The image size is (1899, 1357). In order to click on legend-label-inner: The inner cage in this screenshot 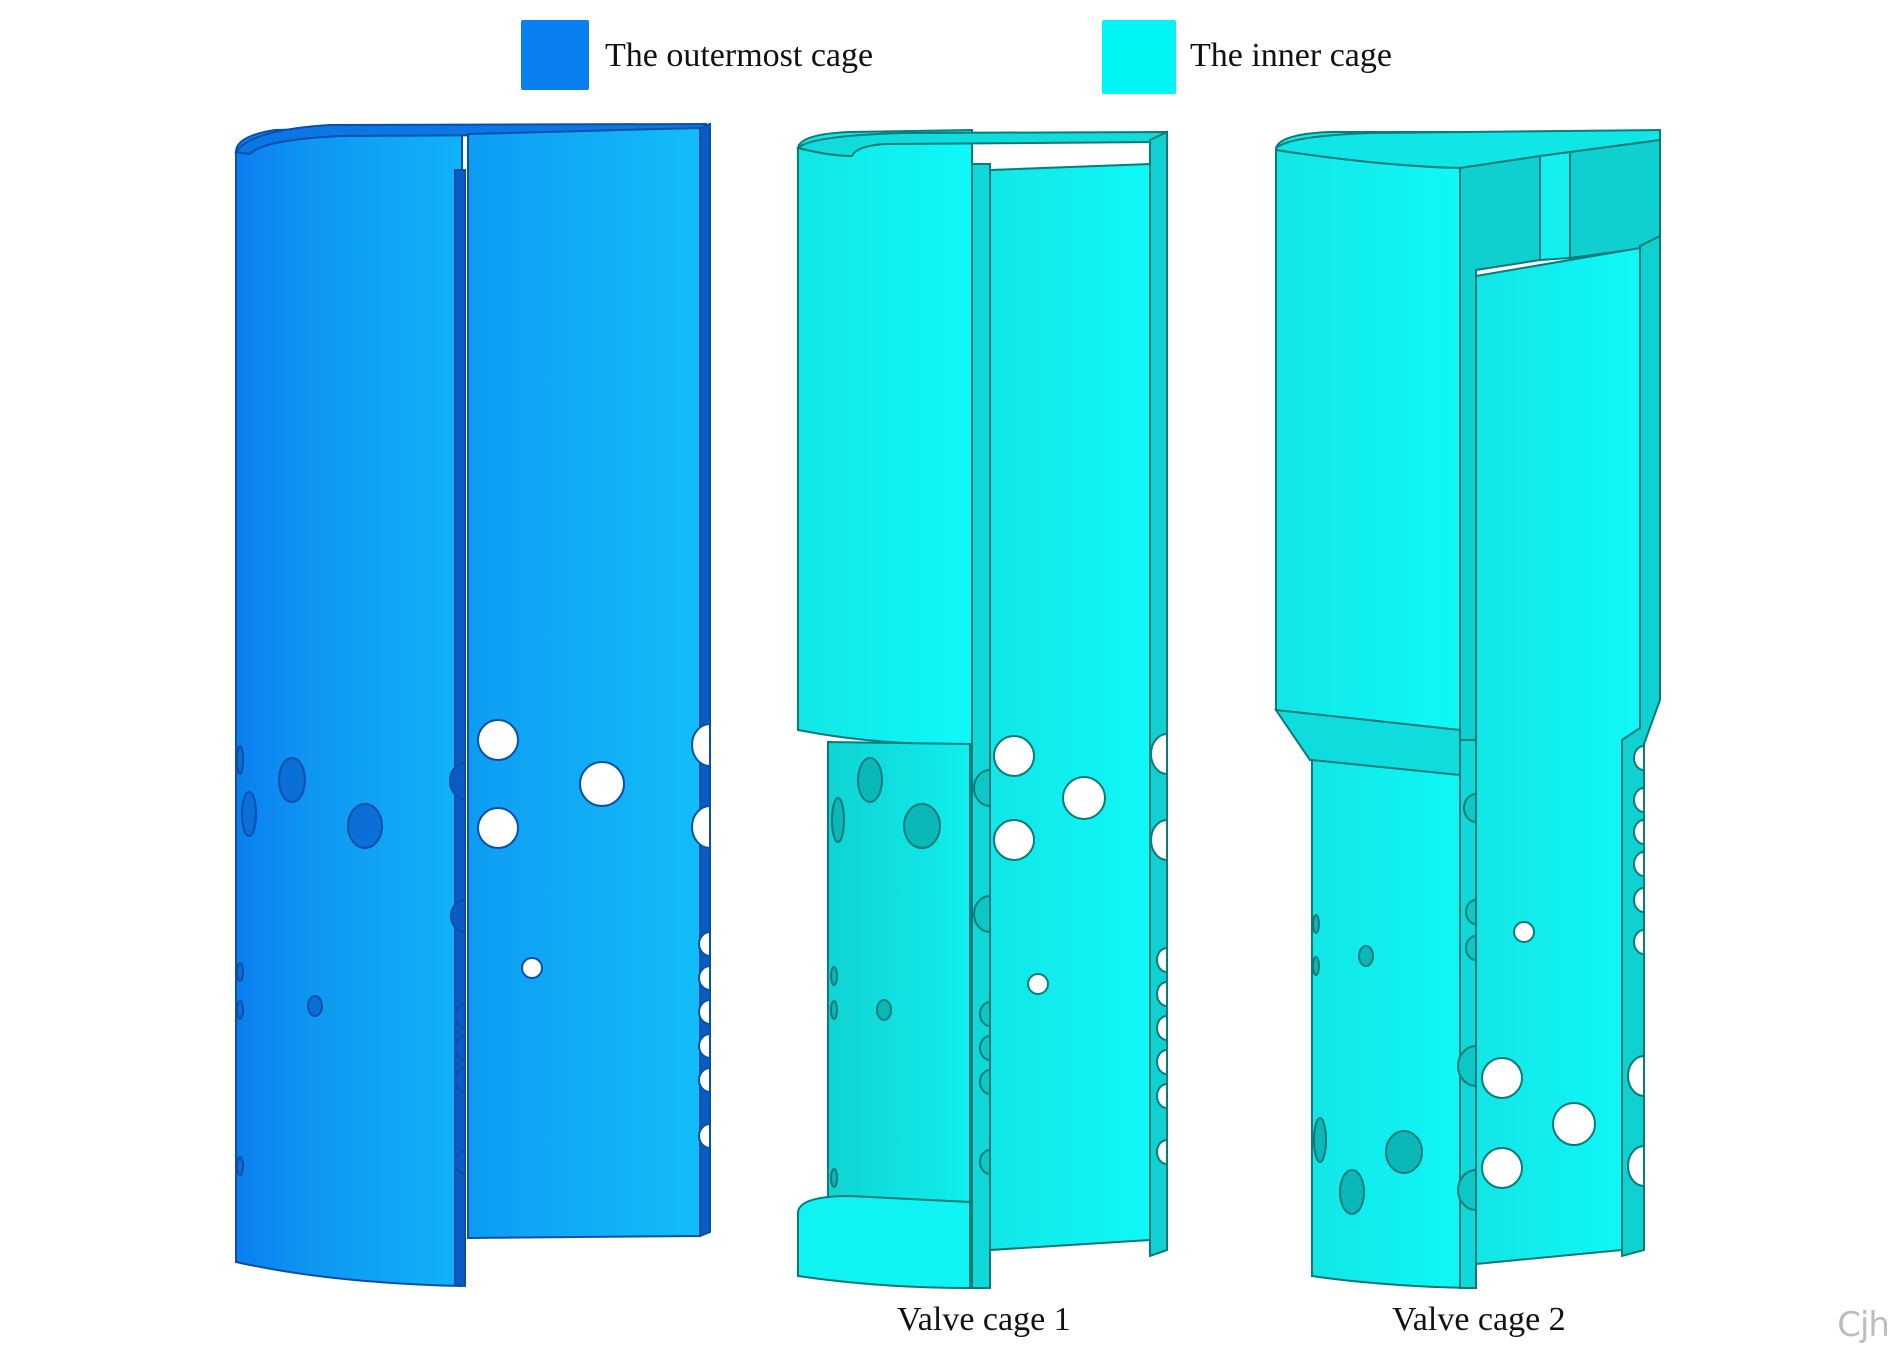, I will do `click(1291, 55)`.